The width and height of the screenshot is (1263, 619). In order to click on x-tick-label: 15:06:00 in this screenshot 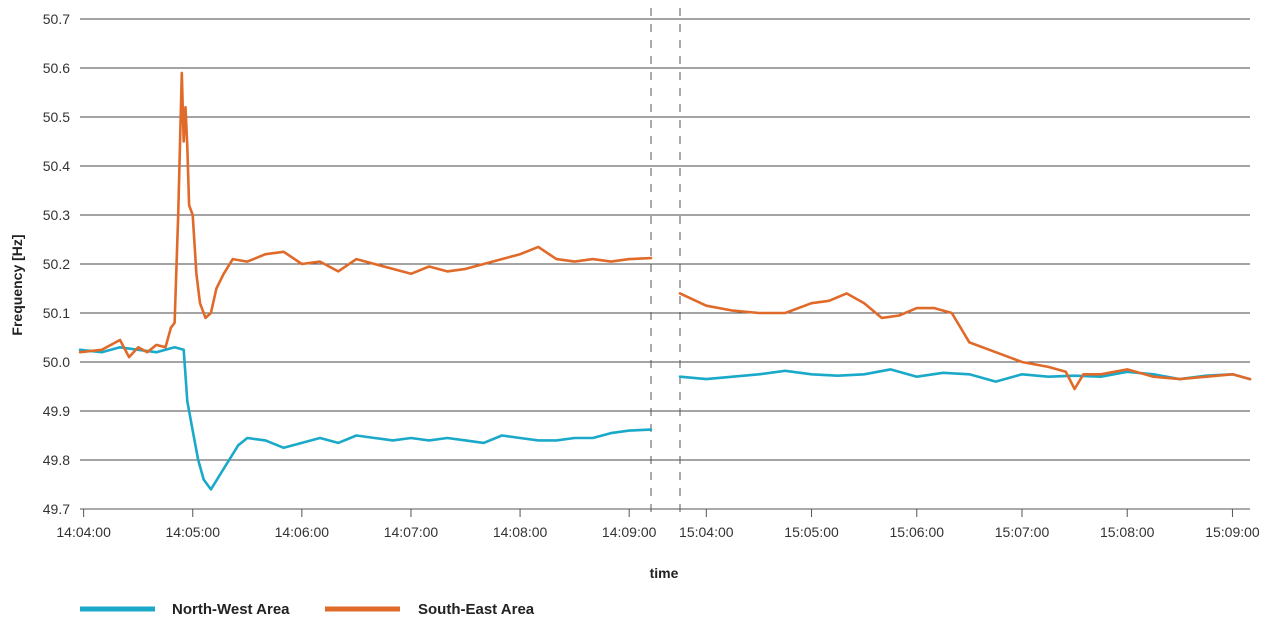, I will do `click(917, 532)`.